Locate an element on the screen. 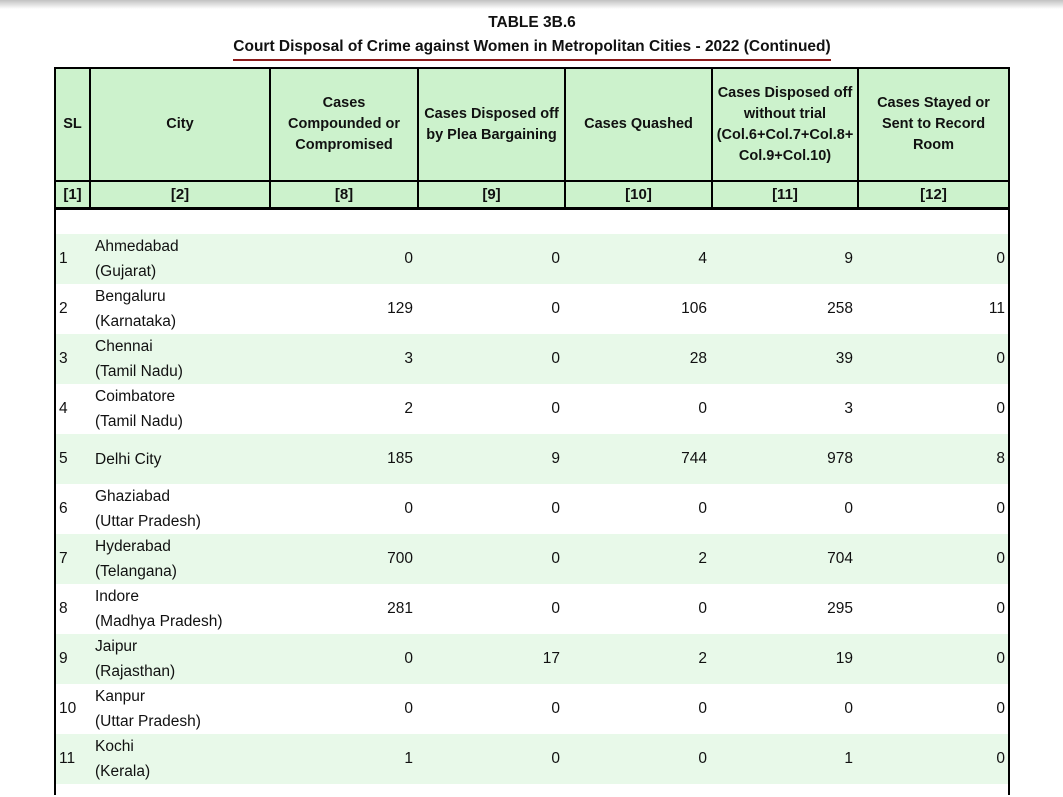 The height and width of the screenshot is (797, 1063). table-row: 6 Ghaziabad (Uttar Pradesh) 0 0 0 0 0 is located at coordinates (532, 509).